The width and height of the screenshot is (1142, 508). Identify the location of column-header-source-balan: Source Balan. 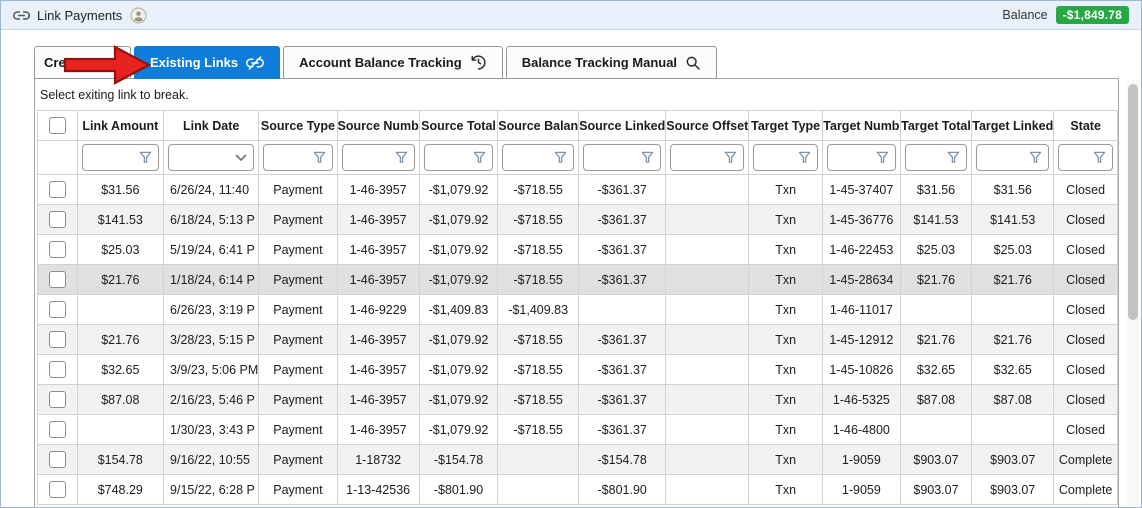
(538, 125).